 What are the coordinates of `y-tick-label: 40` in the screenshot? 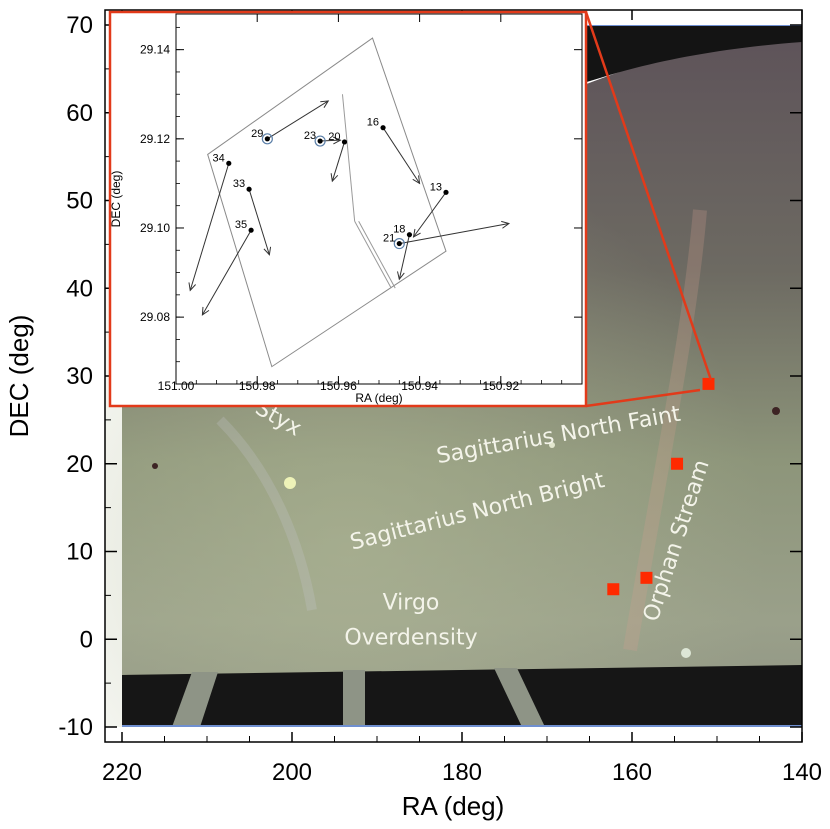 It's located at (79, 288).